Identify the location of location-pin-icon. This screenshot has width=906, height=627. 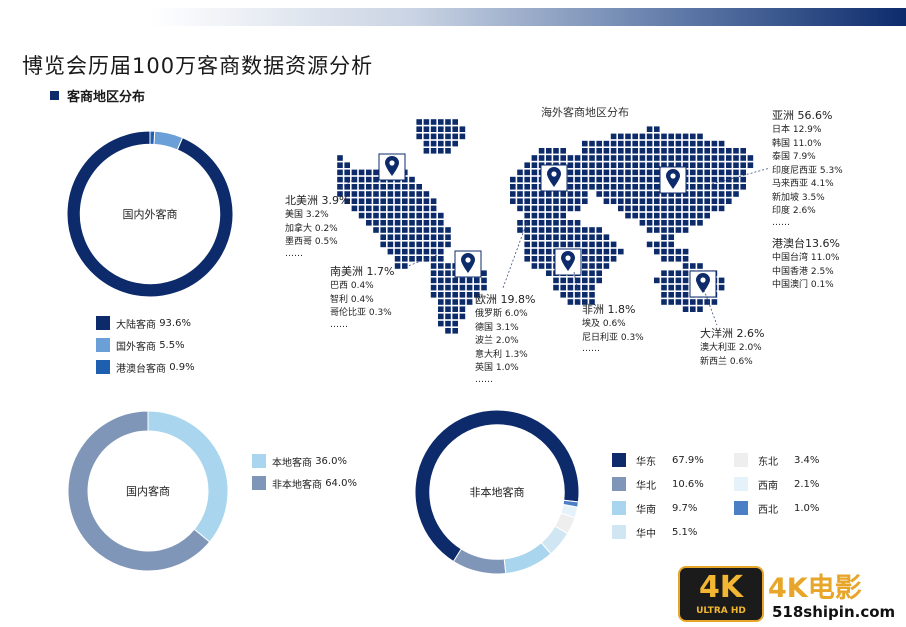
(392, 167).